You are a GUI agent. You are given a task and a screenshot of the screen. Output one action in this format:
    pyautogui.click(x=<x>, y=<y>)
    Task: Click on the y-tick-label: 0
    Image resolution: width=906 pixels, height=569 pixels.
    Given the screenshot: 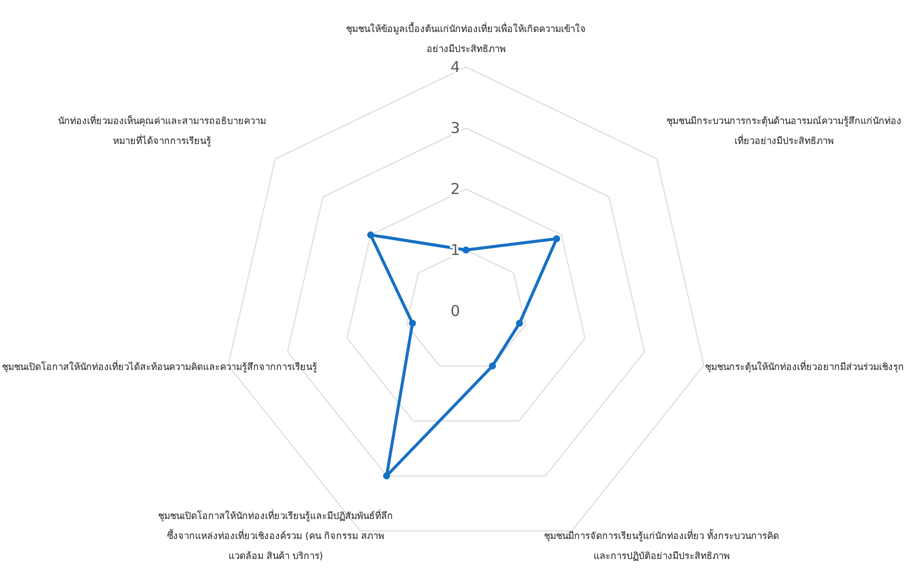 What is the action you would take?
    pyautogui.click(x=455, y=311)
    